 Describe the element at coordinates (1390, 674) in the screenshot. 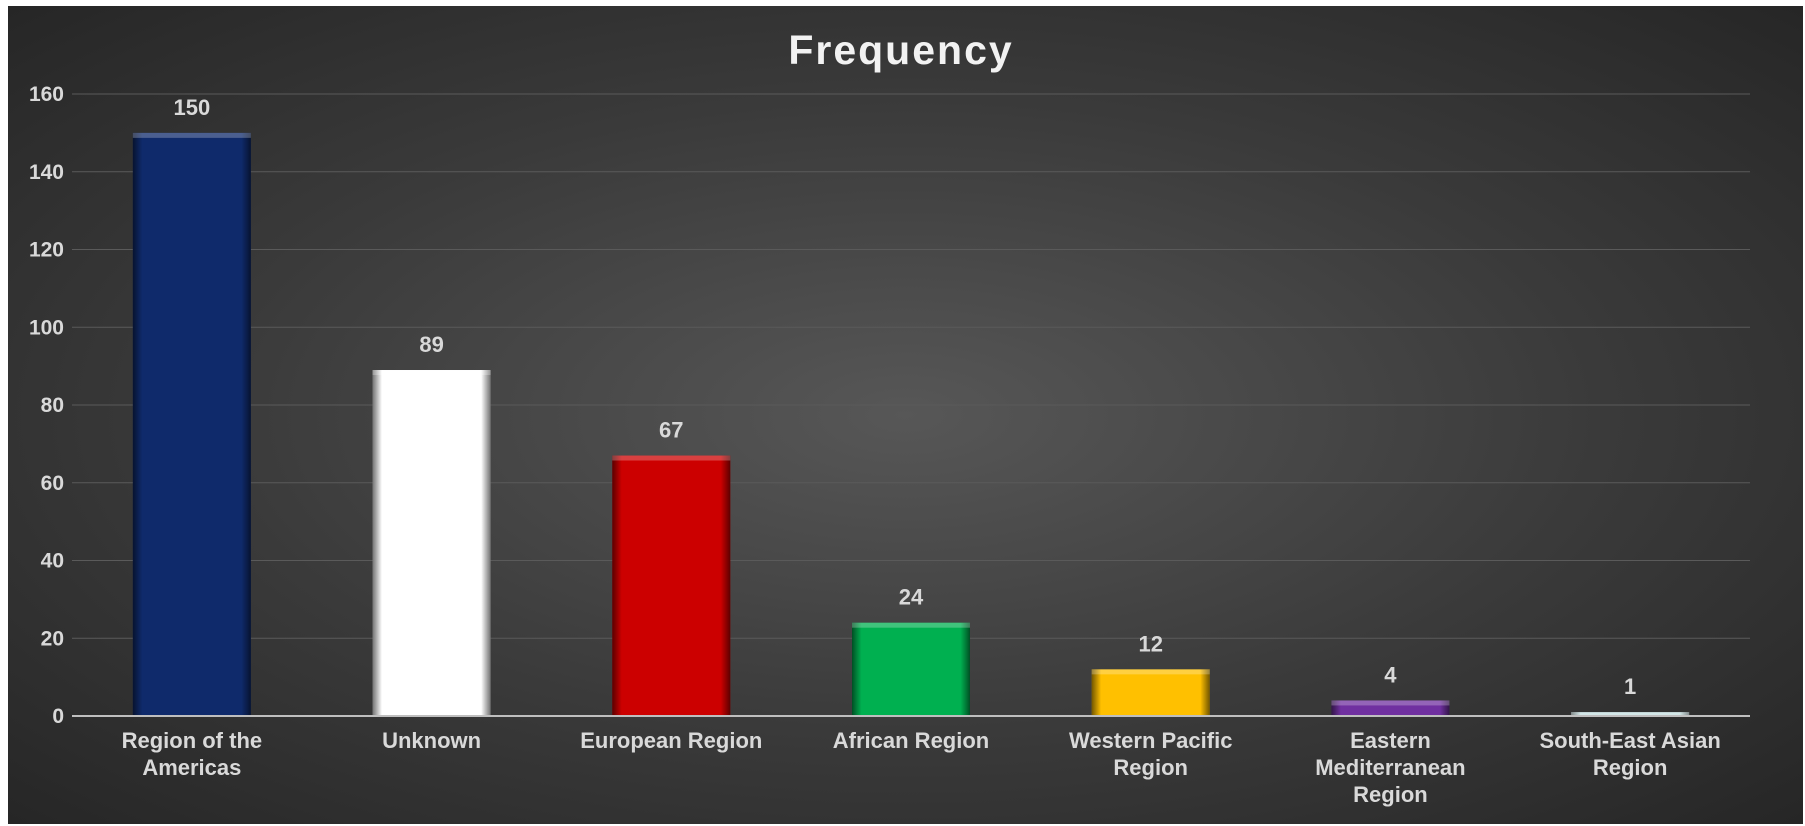

I see `data-label: 4` at that location.